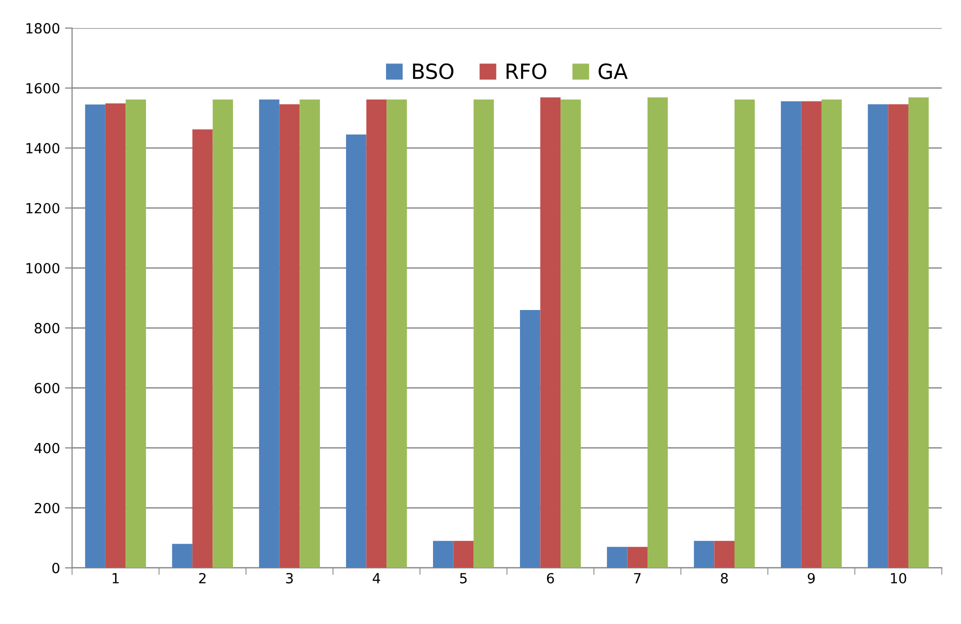  Describe the element at coordinates (56, 568) in the screenshot. I see `y-tick-label: 0` at that location.